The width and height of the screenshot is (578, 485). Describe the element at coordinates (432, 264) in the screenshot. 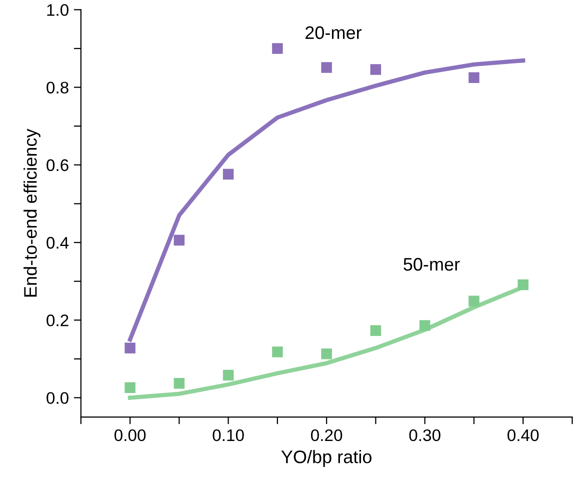

I see `series-label: 50-mer` at that location.